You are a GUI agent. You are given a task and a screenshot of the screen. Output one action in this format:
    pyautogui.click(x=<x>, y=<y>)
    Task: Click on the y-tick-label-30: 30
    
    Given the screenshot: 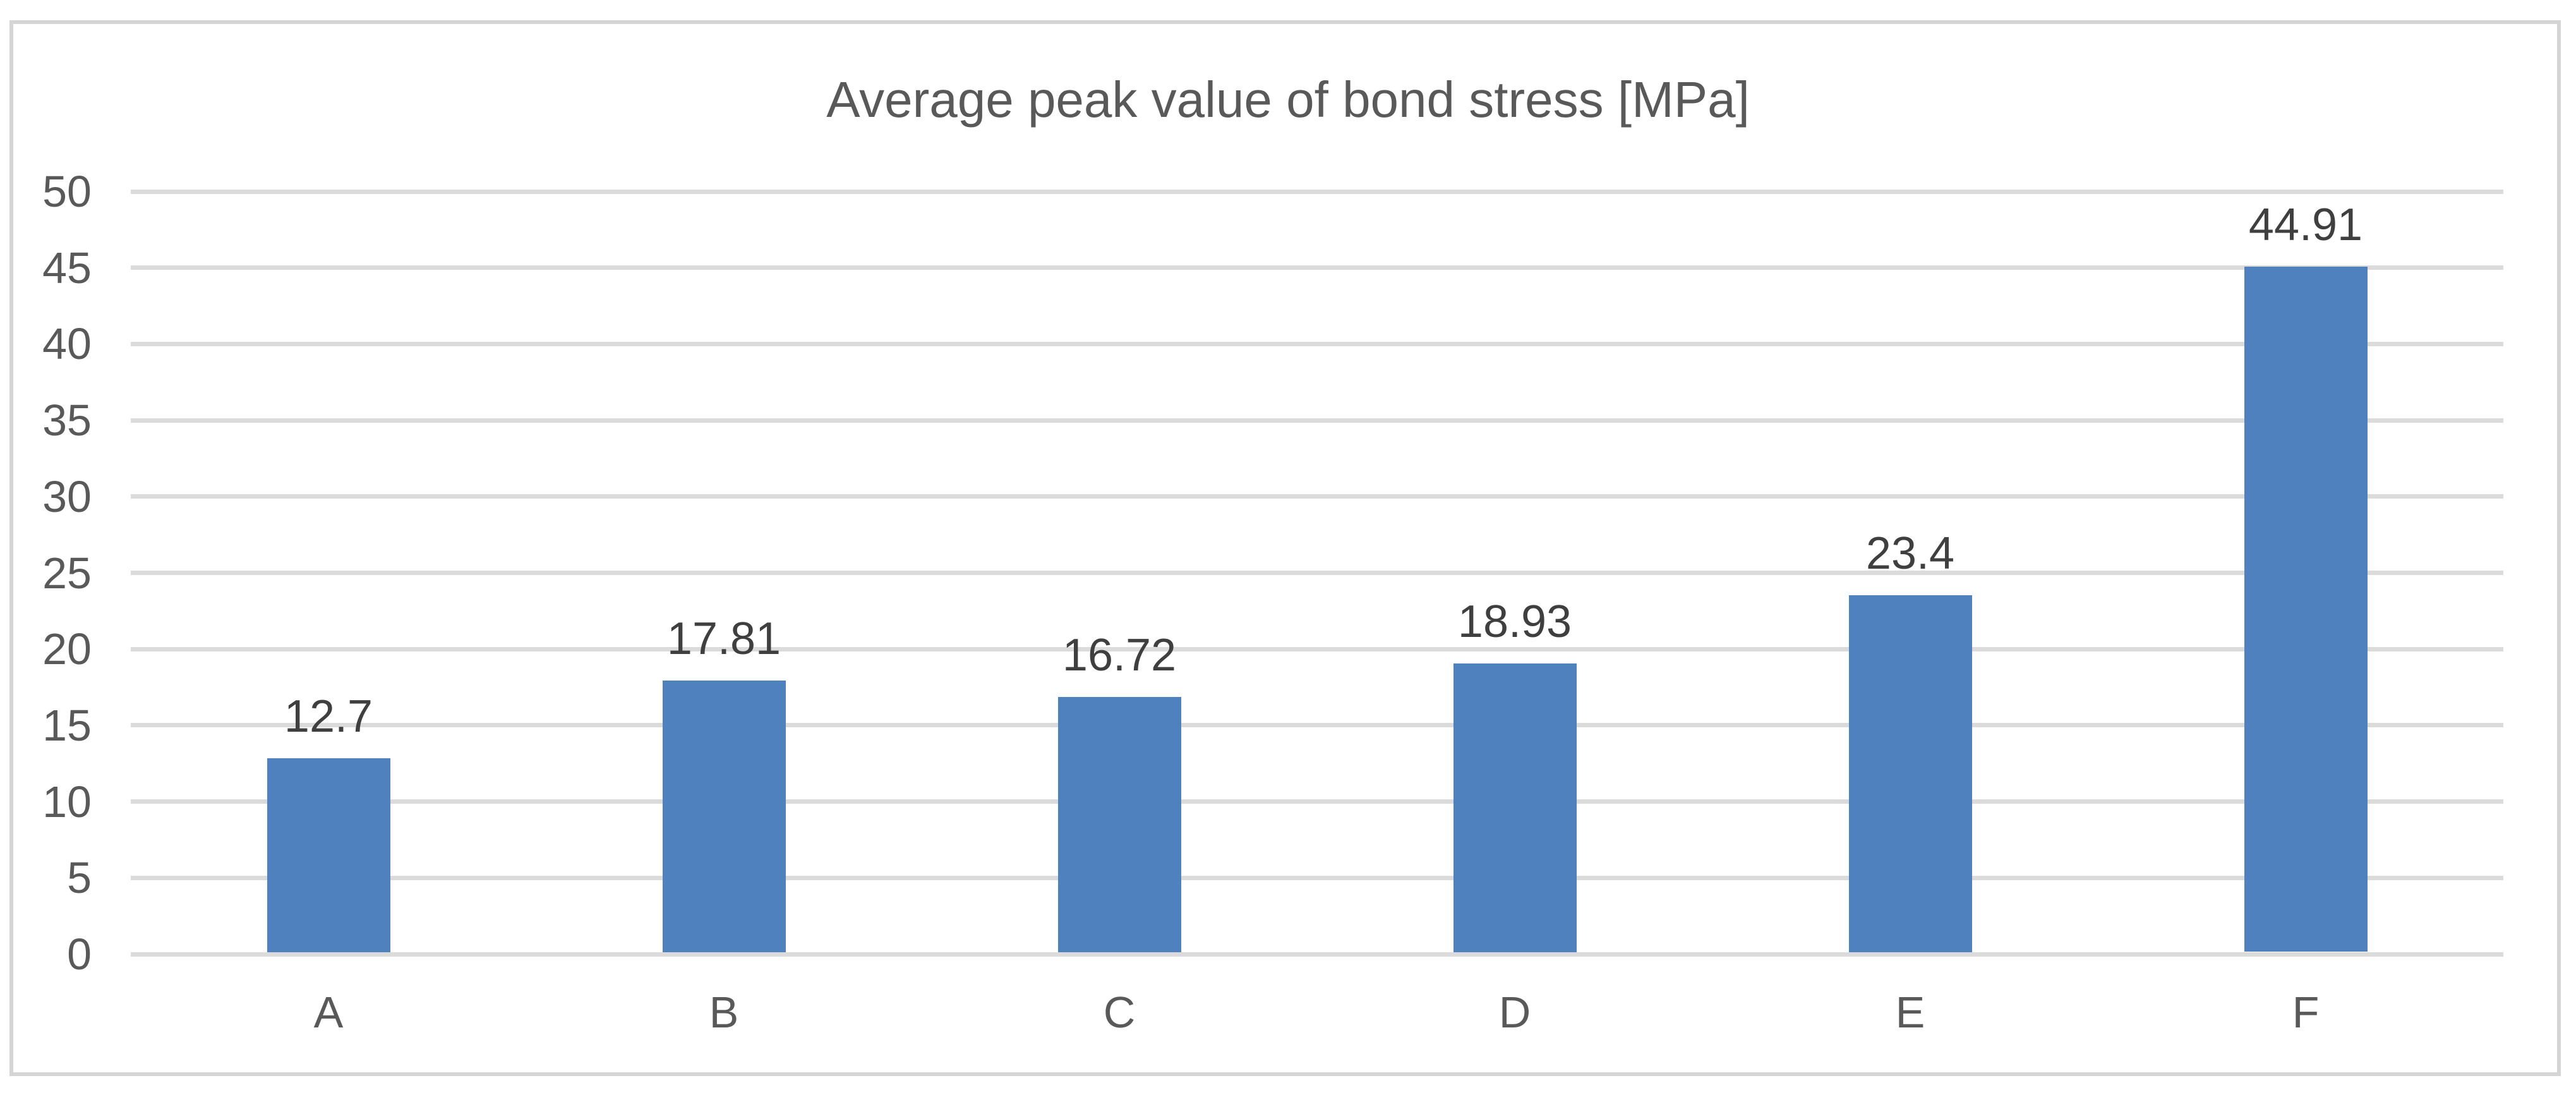 What is the action you would take?
    pyautogui.click(x=67, y=496)
    